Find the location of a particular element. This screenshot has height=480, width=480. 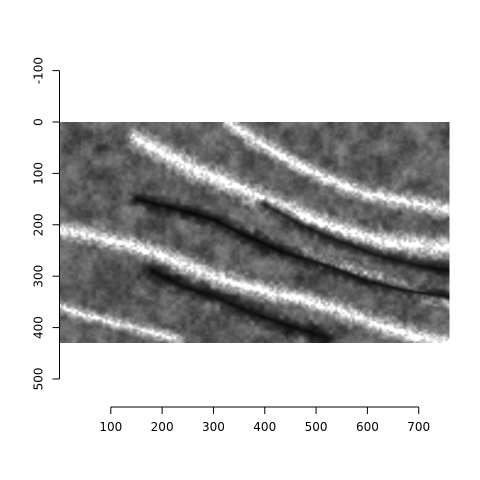

x-tick-label: 300 is located at coordinates (213, 427).